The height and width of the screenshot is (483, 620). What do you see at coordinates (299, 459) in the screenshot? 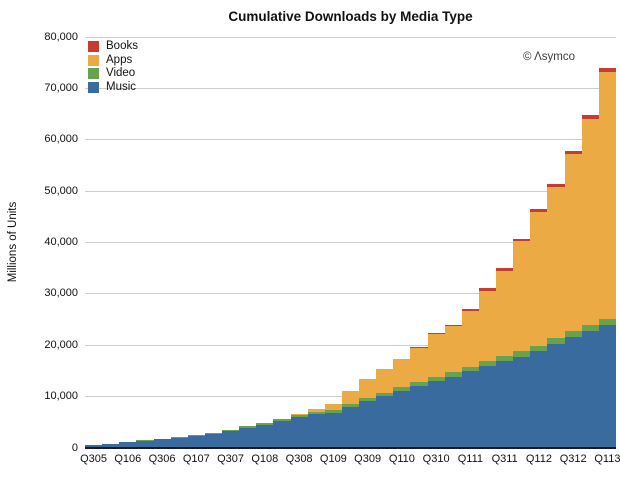
I see `x-tick-label-Q308: Q308` at bounding box center [299, 459].